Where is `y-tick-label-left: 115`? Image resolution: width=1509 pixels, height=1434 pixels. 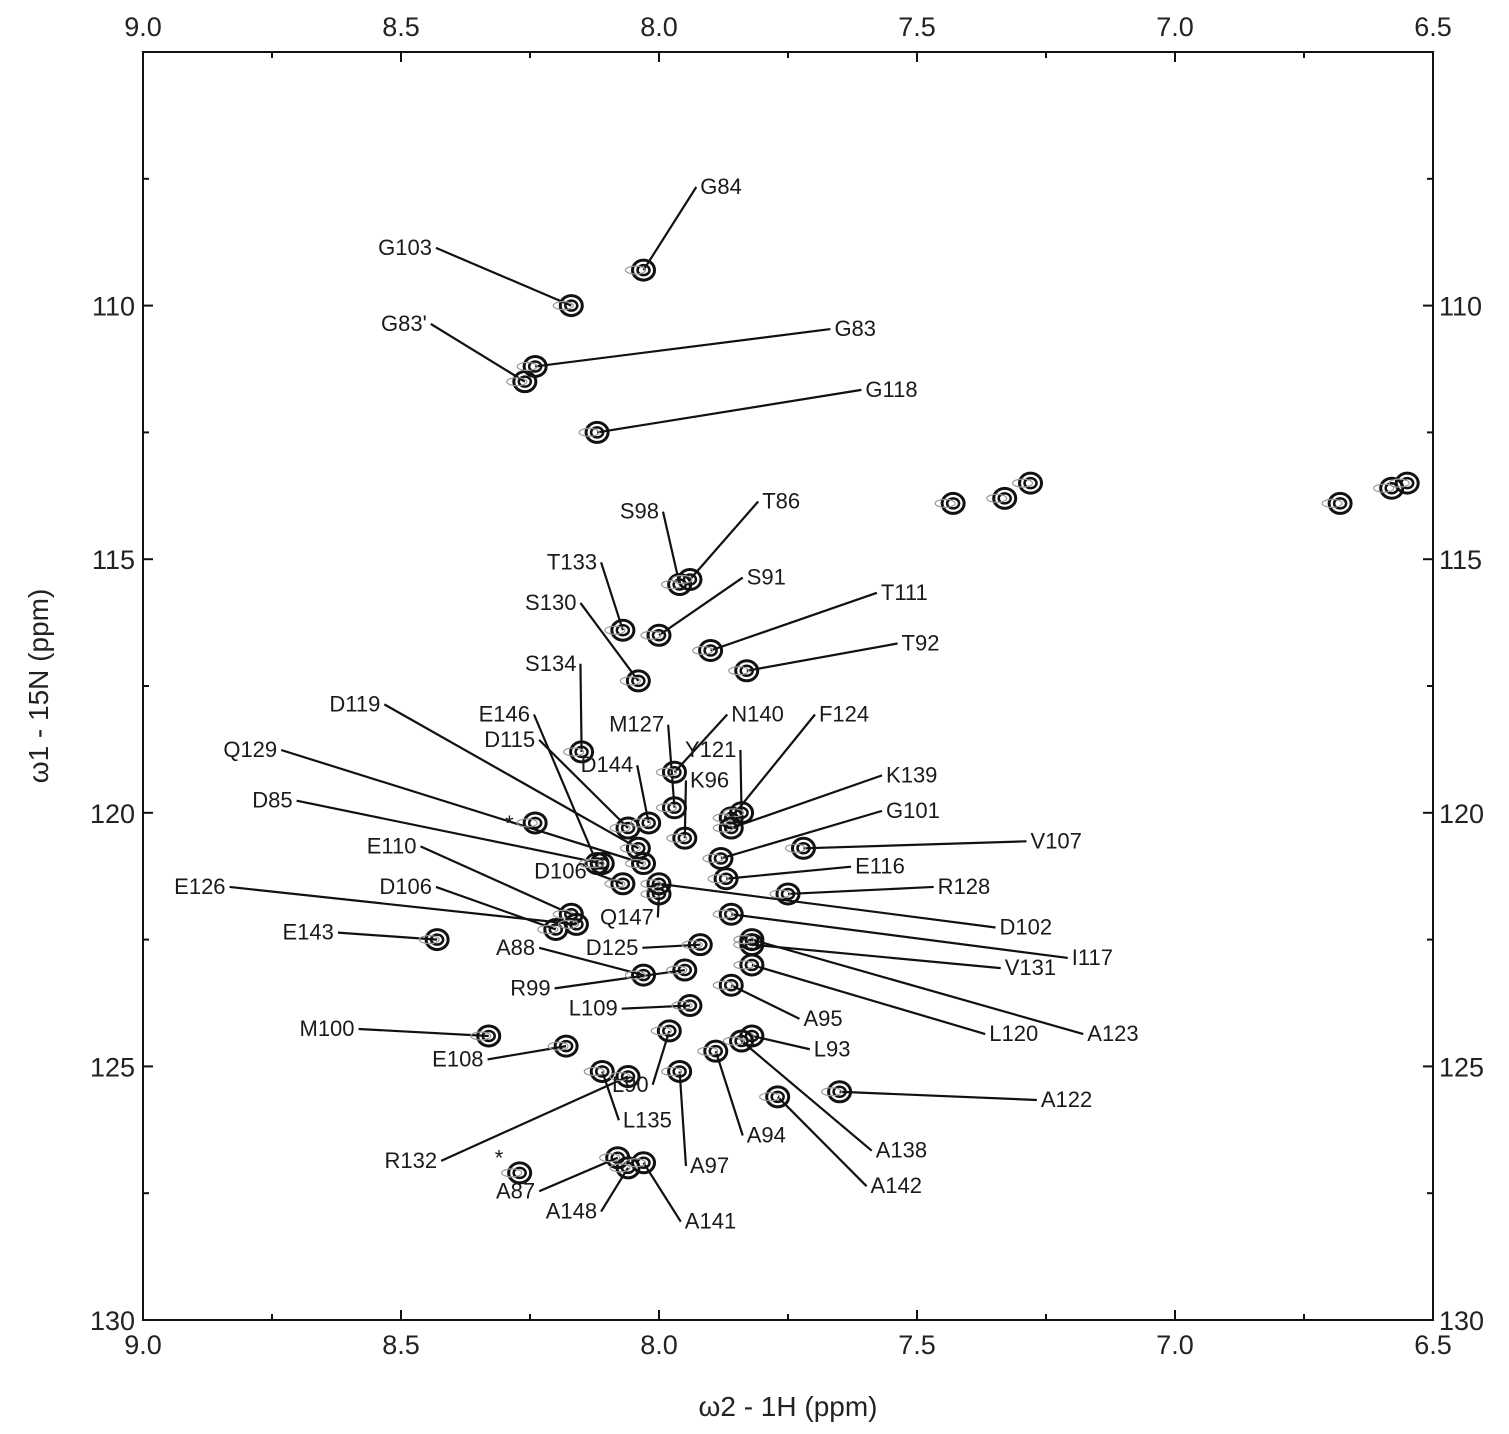 y-tick-label-left: 115 is located at coordinates (113, 560).